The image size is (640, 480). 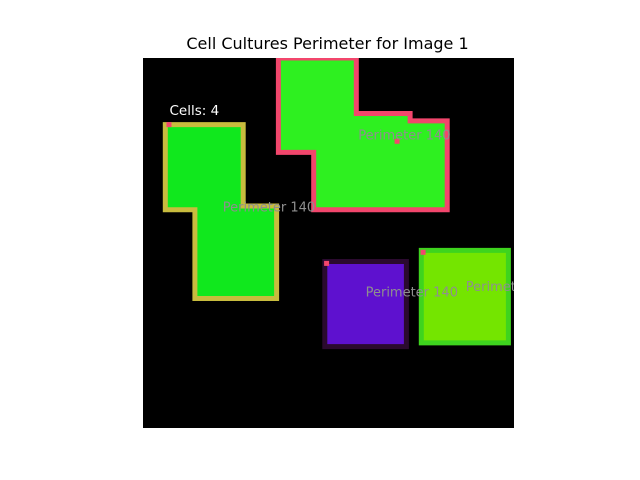 I want to click on cell-count-label: Cells: 4, so click(x=195, y=111).